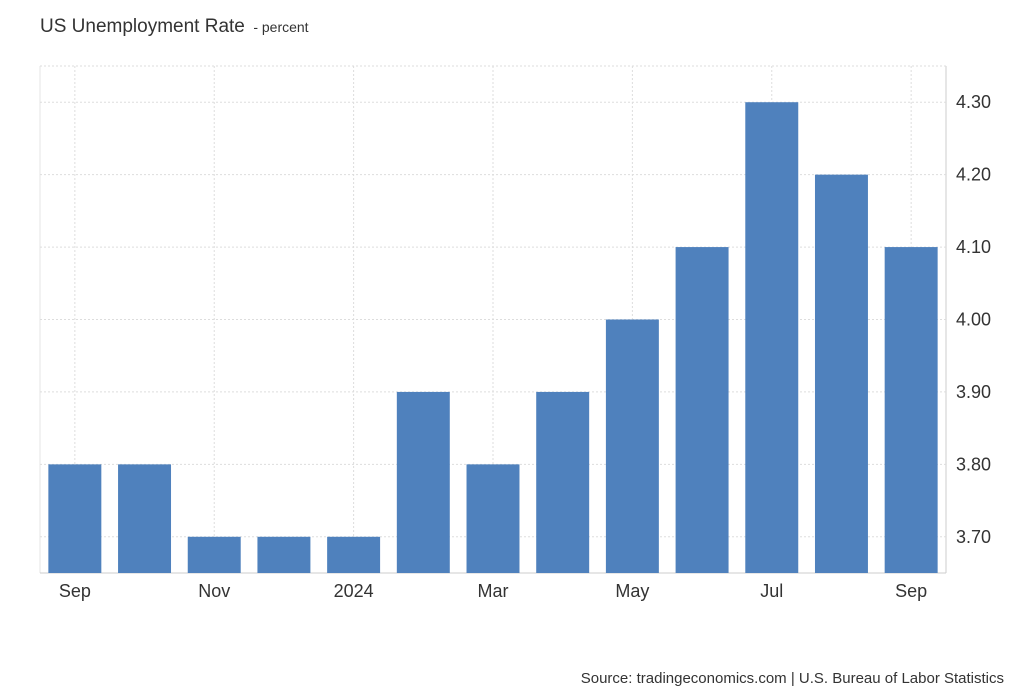 This screenshot has height=700, width=1024. Describe the element at coordinates (973, 320) in the screenshot. I see `y-tick-label: 4.00` at that location.